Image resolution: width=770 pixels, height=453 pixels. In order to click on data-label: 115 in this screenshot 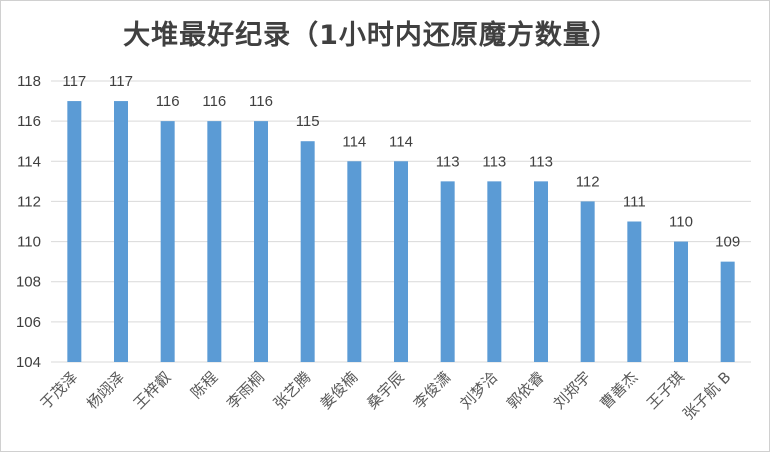, I will do `click(308, 121)`.